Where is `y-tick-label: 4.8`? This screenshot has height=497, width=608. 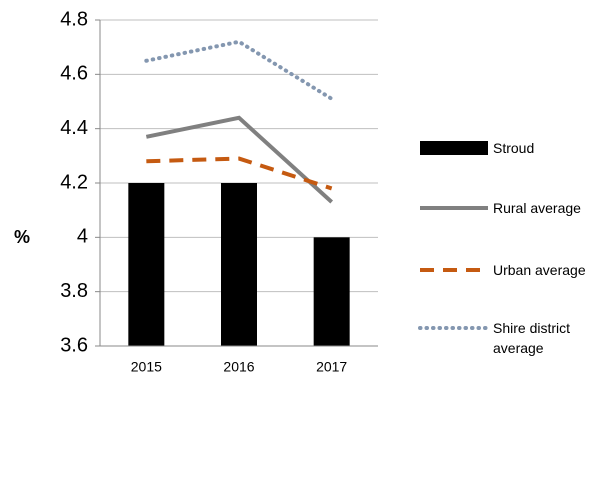
y-tick-label: 4.8 is located at coordinates (74, 19).